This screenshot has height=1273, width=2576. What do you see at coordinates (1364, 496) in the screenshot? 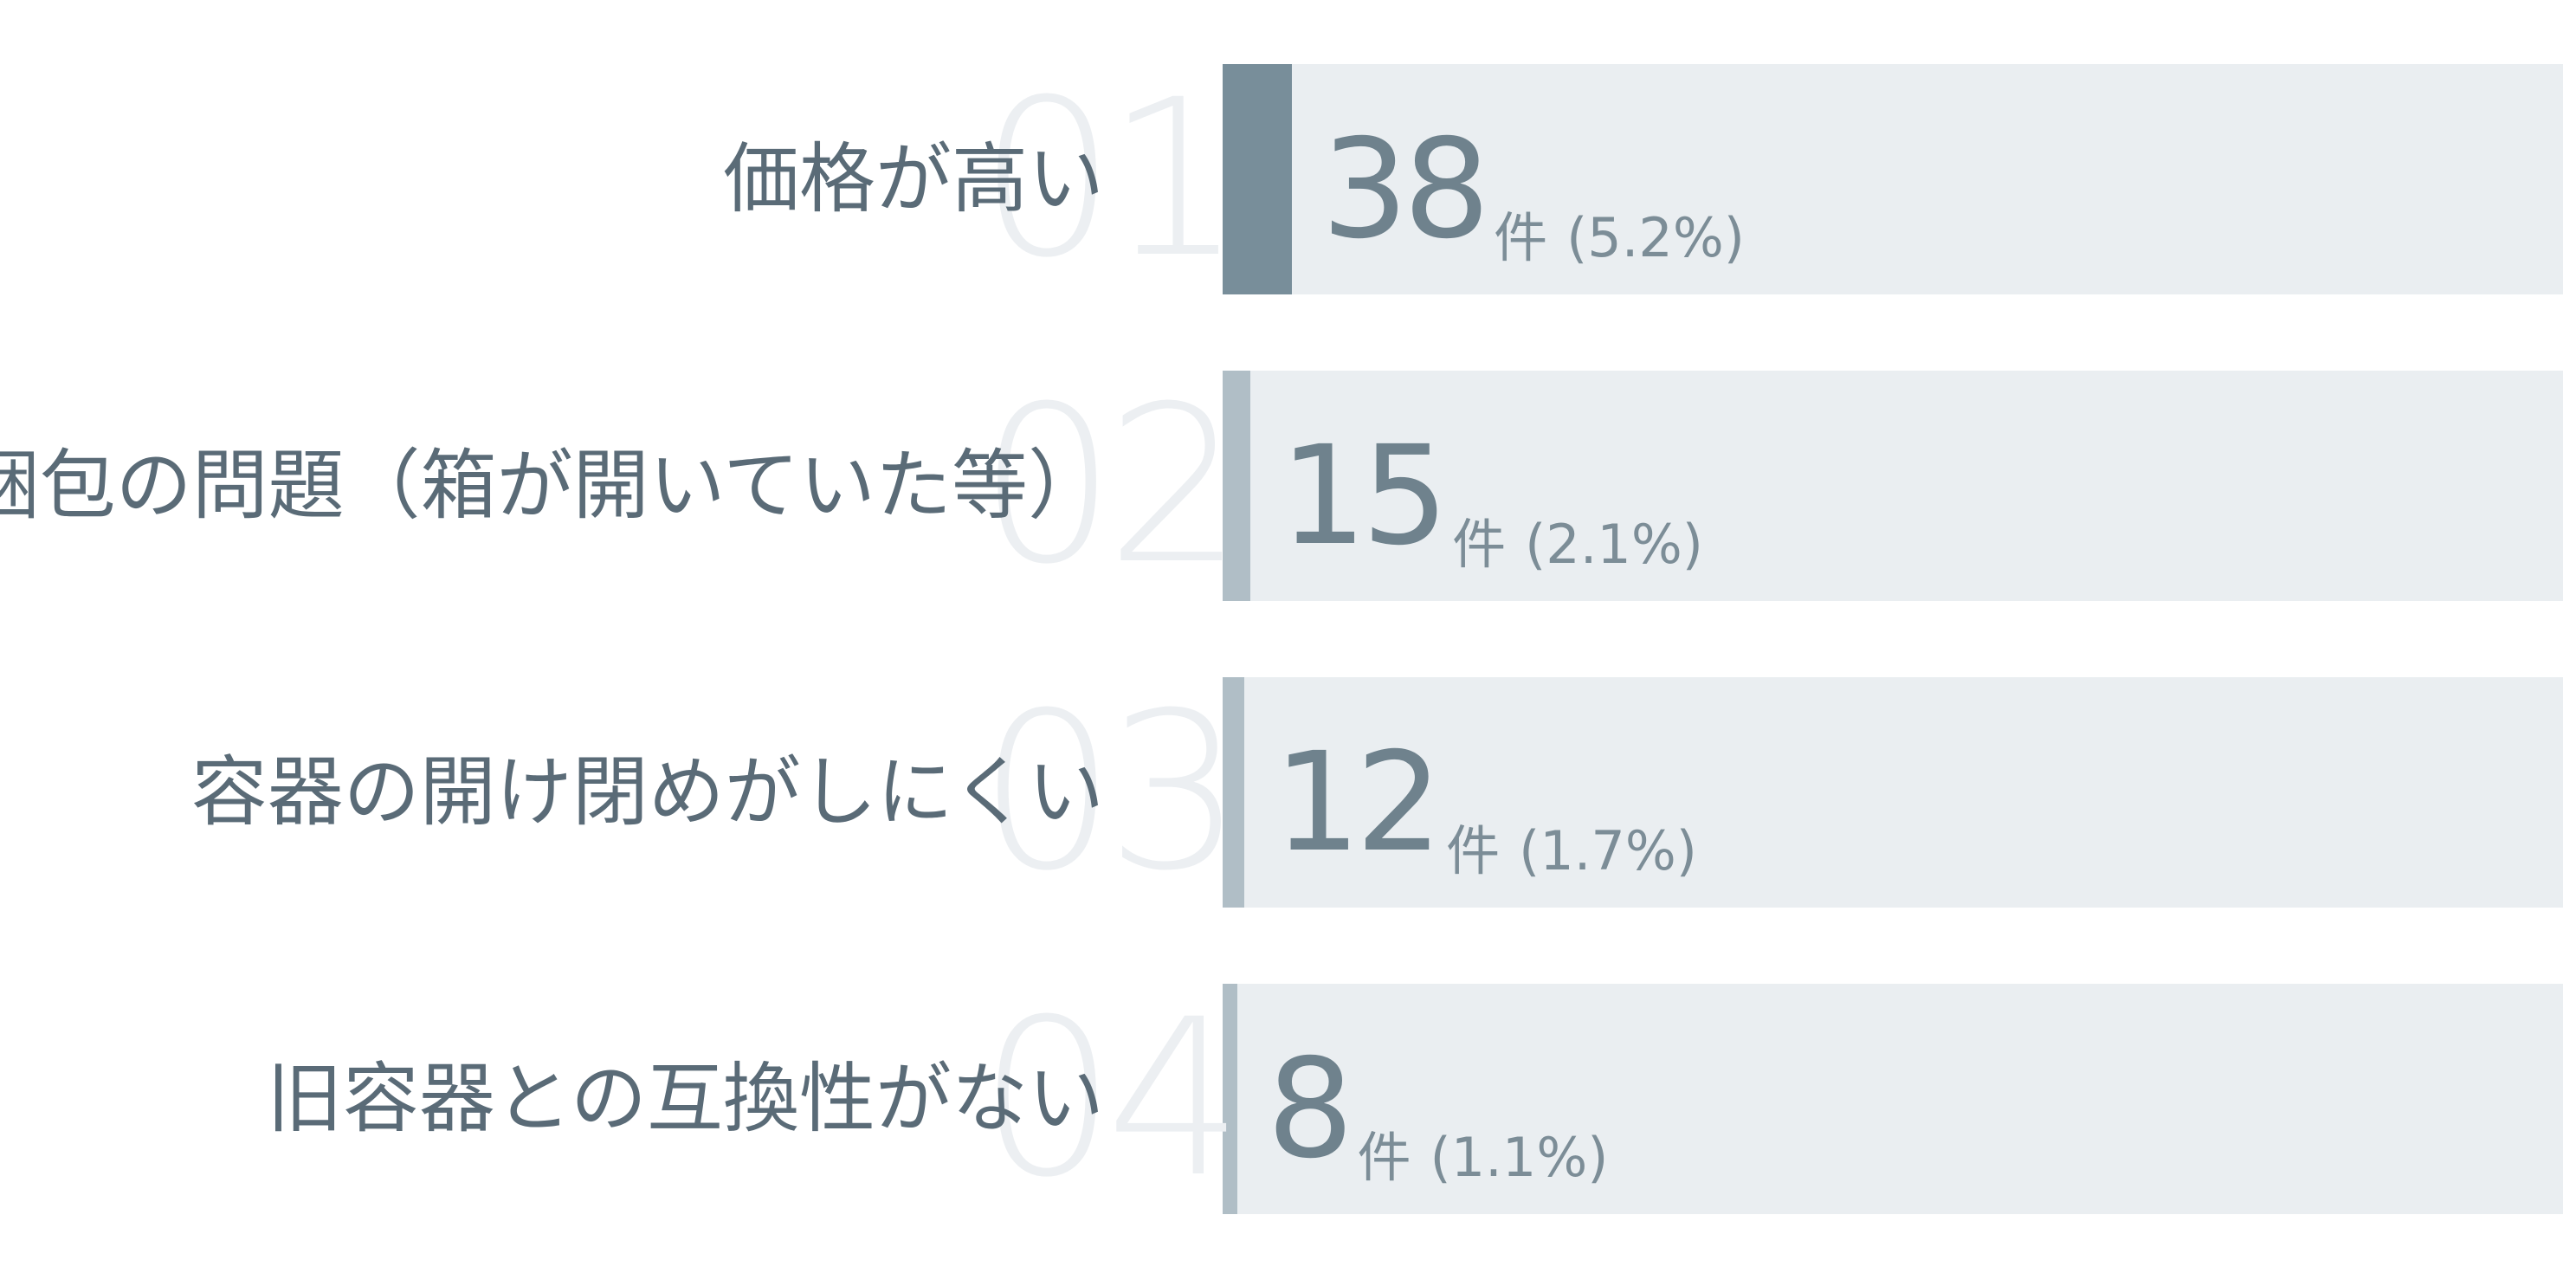
I see `value-count: 15` at bounding box center [1364, 496].